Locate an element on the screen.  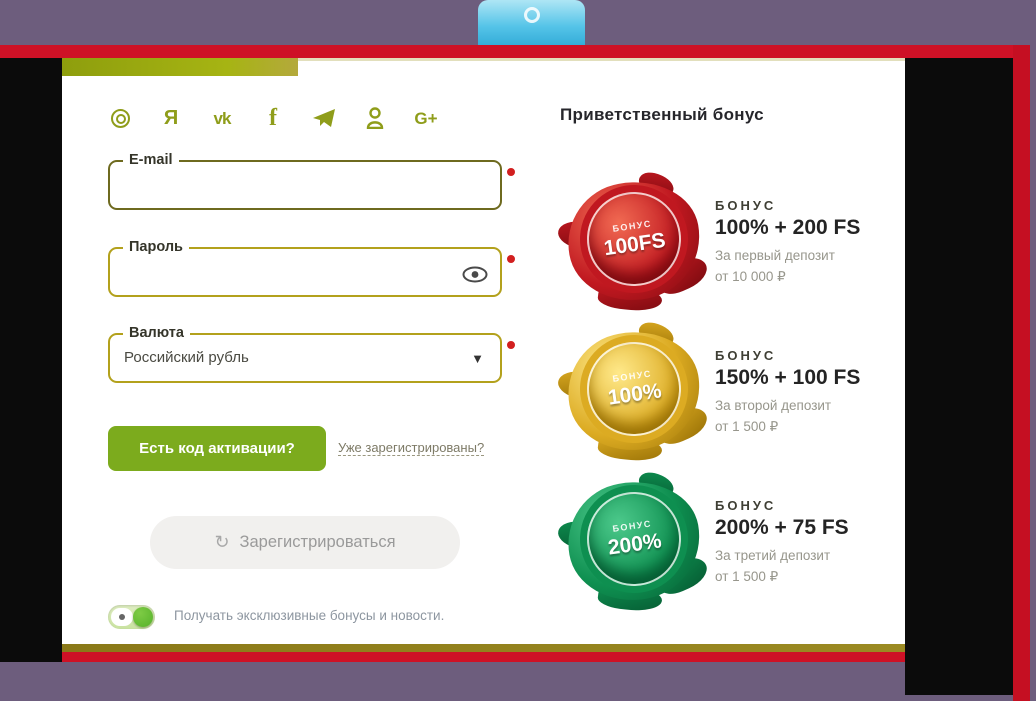
red-stripe is located at coordinates (1021, 373).